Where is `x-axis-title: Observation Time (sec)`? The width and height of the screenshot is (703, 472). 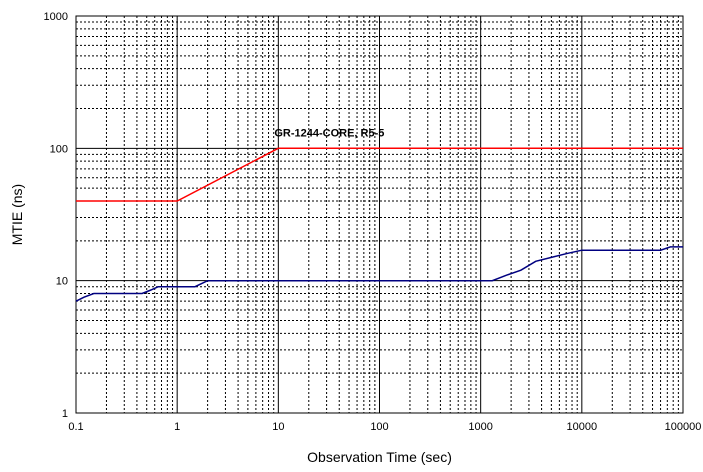 x-axis-title: Observation Time (sec) is located at coordinates (379, 457).